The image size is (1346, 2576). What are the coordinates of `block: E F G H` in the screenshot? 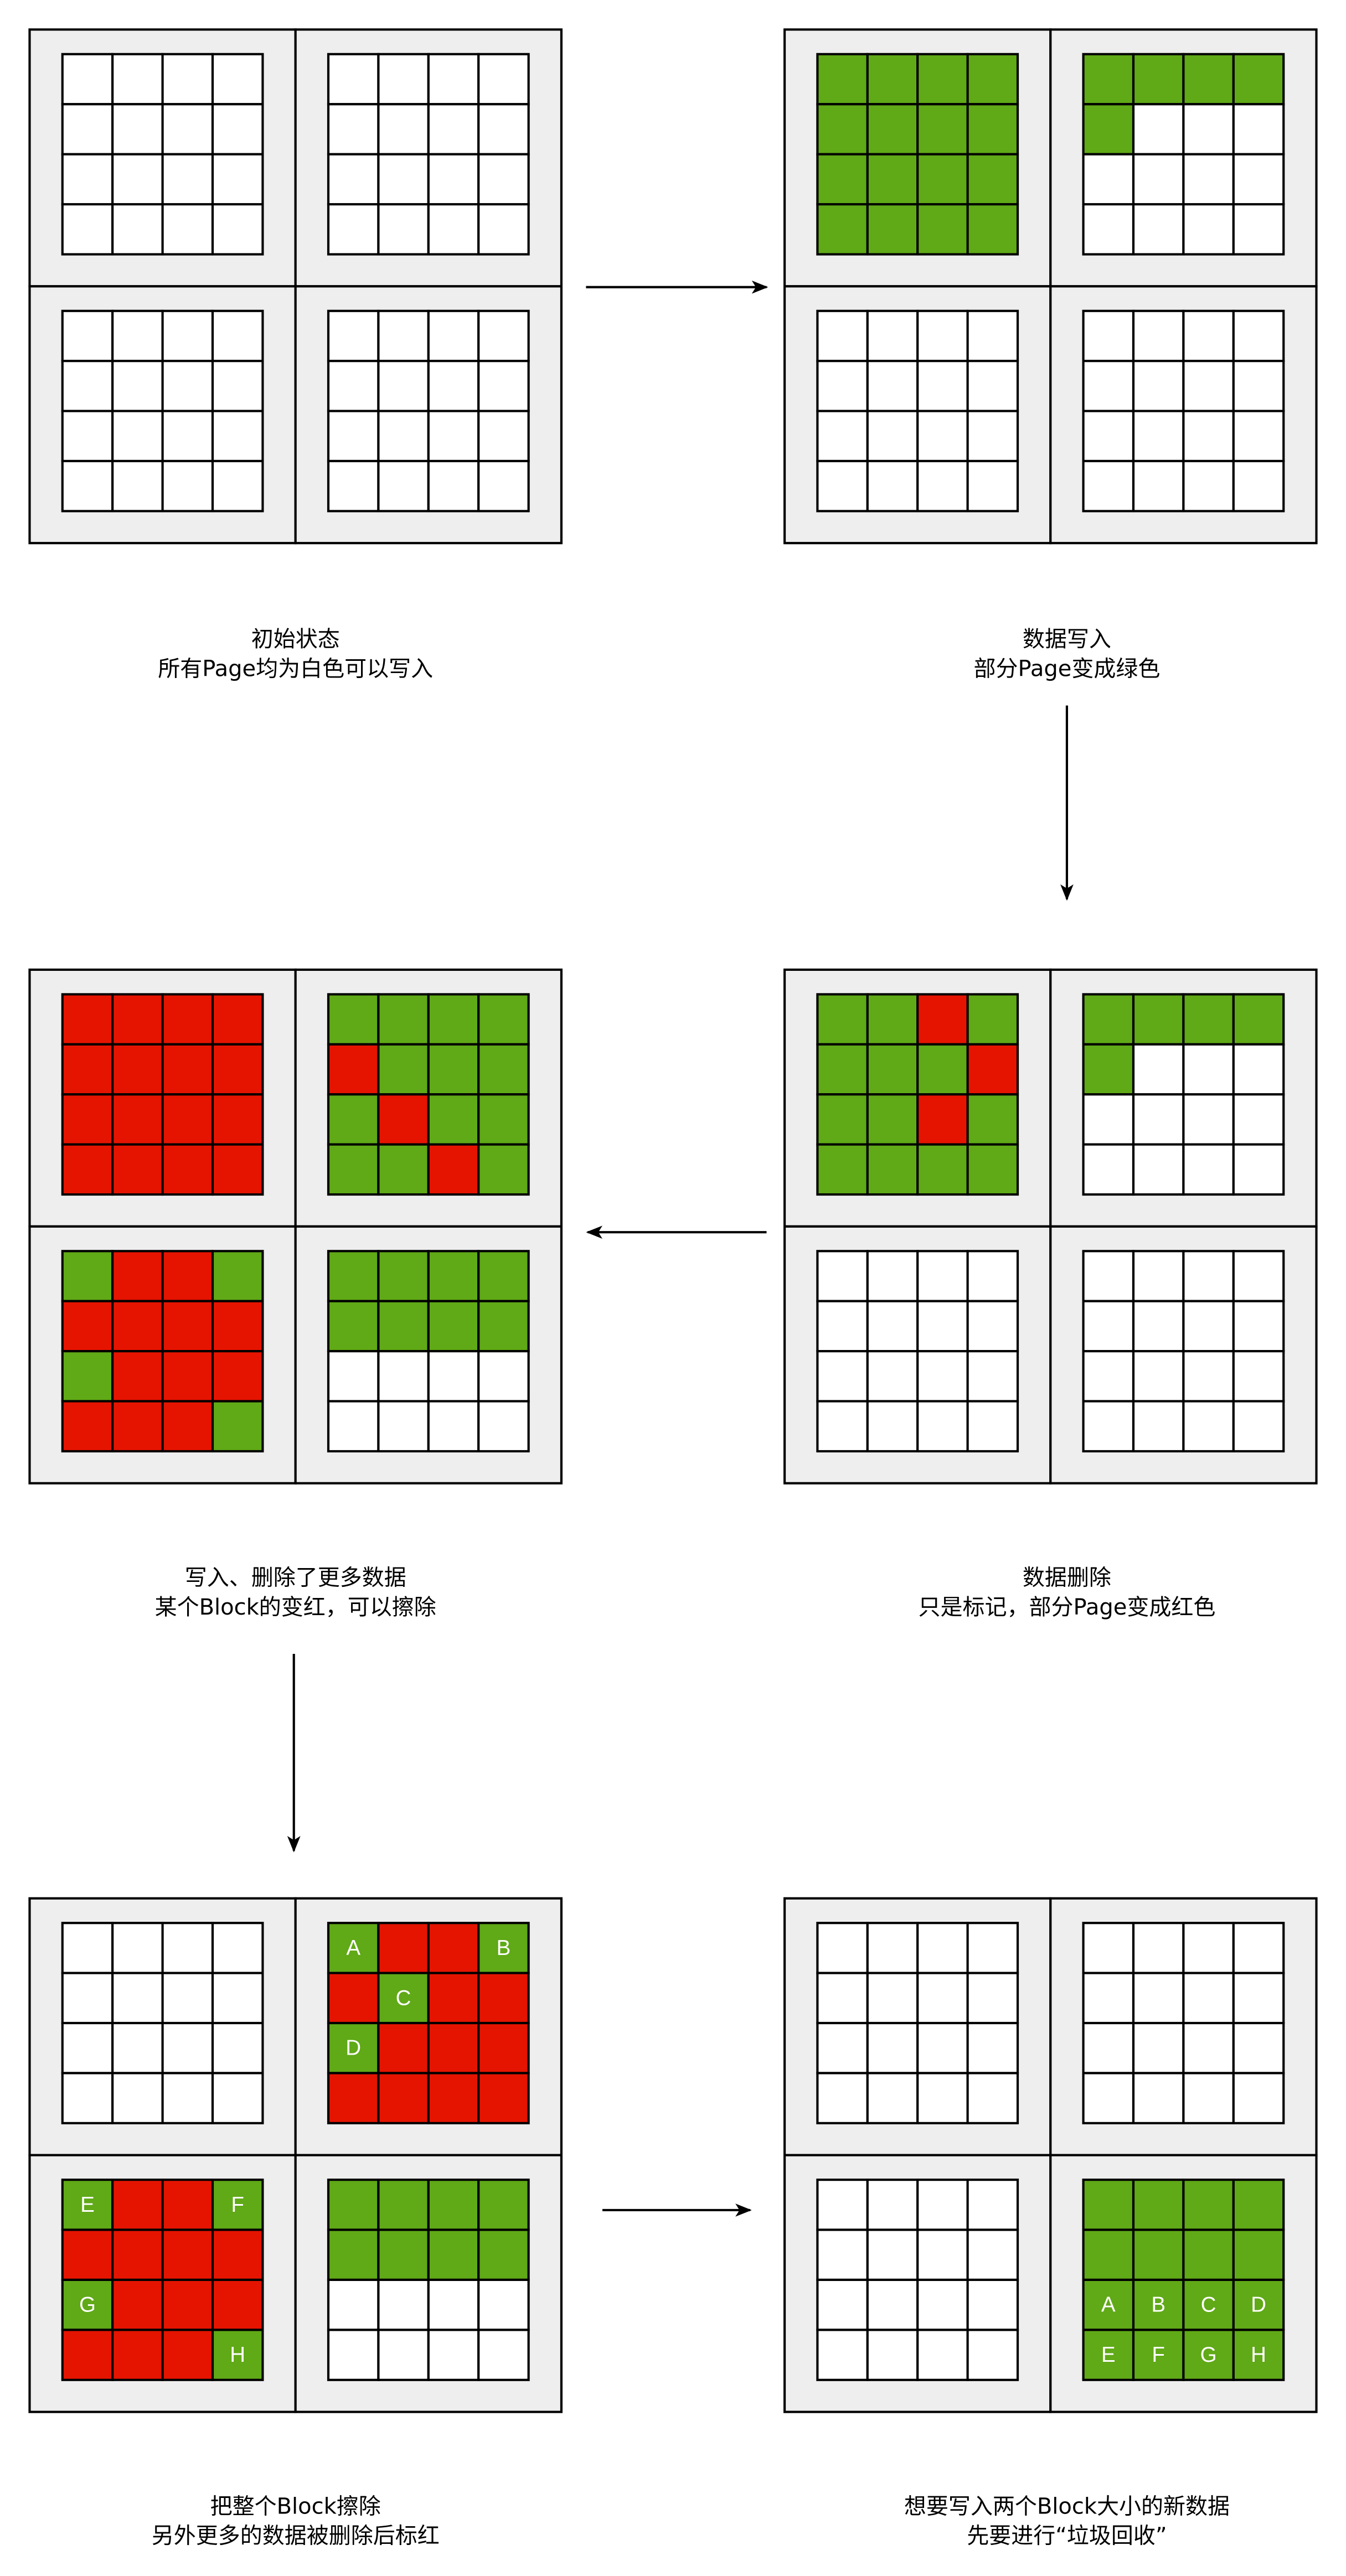 It's located at (162, 2283).